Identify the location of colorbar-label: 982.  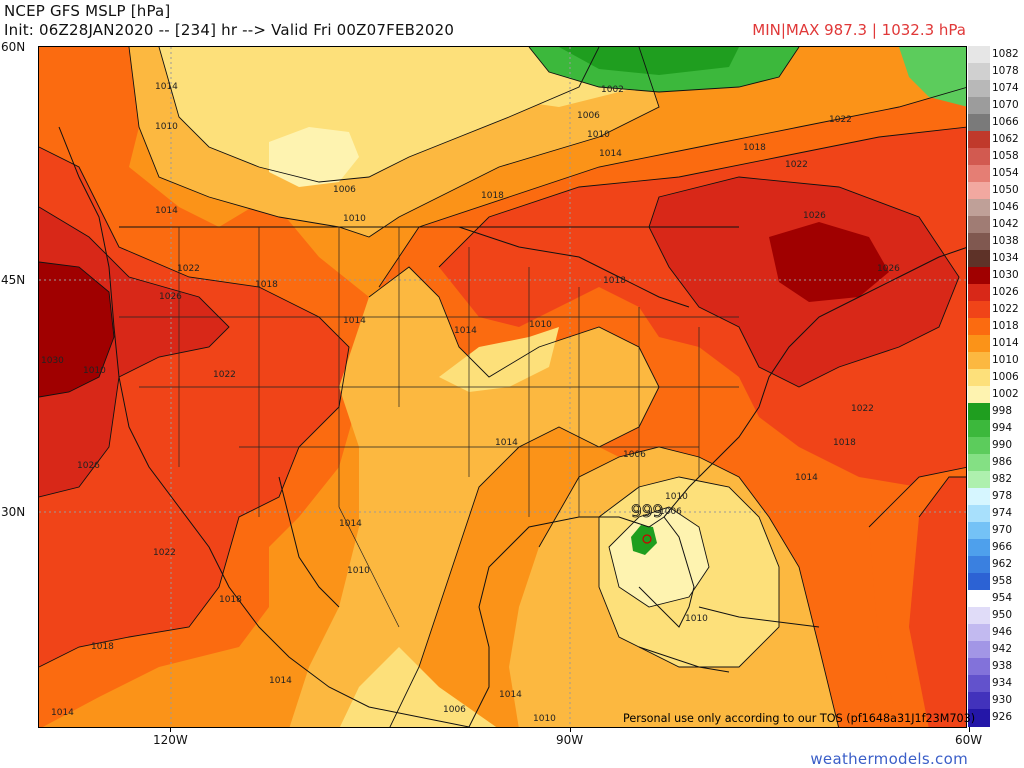
(1002, 478).